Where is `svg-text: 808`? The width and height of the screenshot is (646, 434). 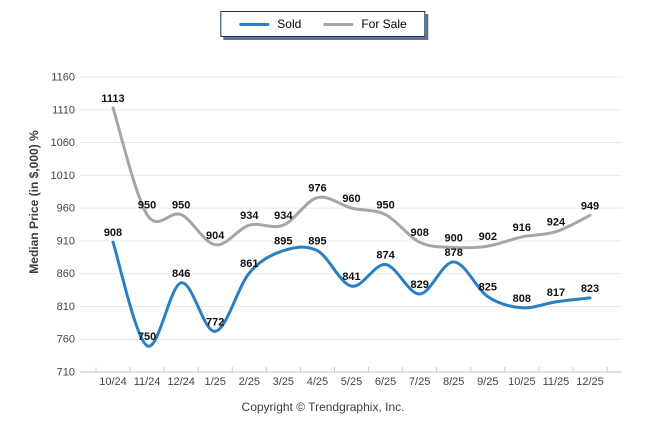 svg-text: 808 is located at coordinates (522, 299).